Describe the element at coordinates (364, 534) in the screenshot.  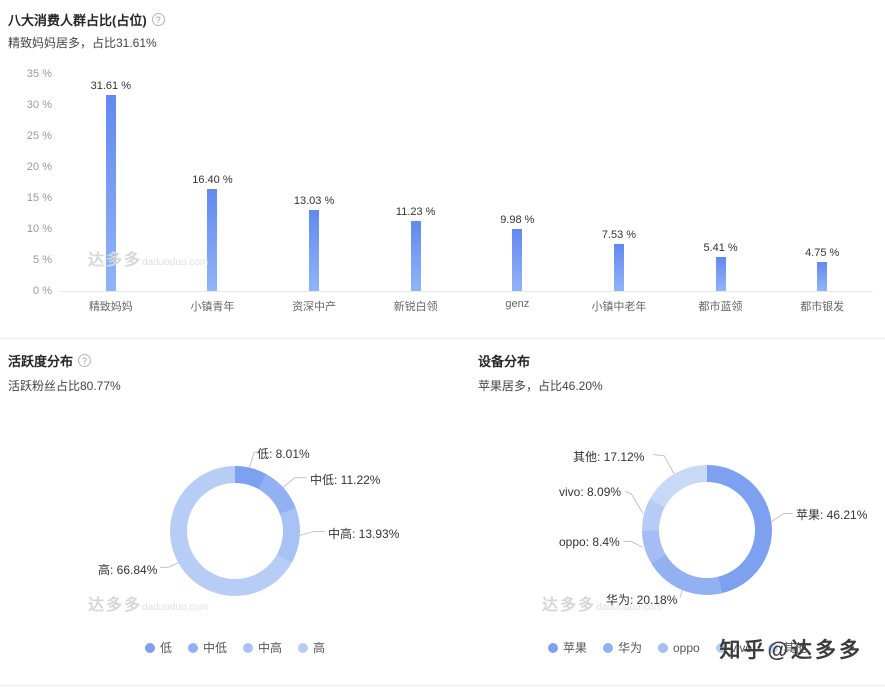
I see `pie-slice-label: 中高: 13.93%` at that location.